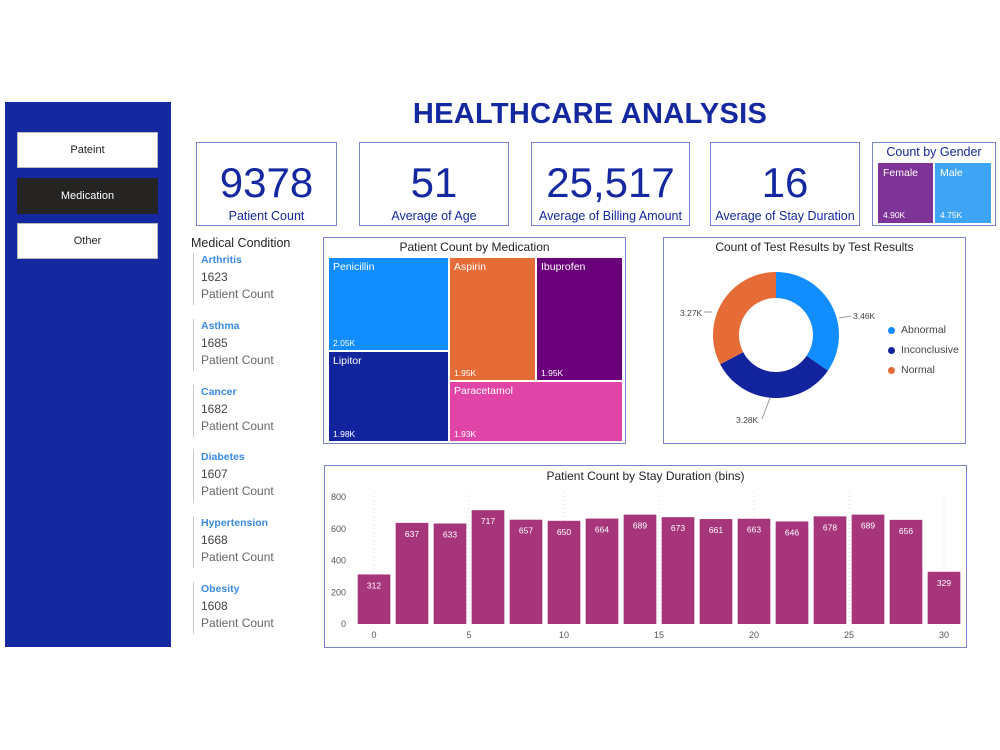 This screenshot has width=1000, height=750. What do you see at coordinates (792, 532) in the screenshot?
I see `bar-data-label: 646` at bounding box center [792, 532].